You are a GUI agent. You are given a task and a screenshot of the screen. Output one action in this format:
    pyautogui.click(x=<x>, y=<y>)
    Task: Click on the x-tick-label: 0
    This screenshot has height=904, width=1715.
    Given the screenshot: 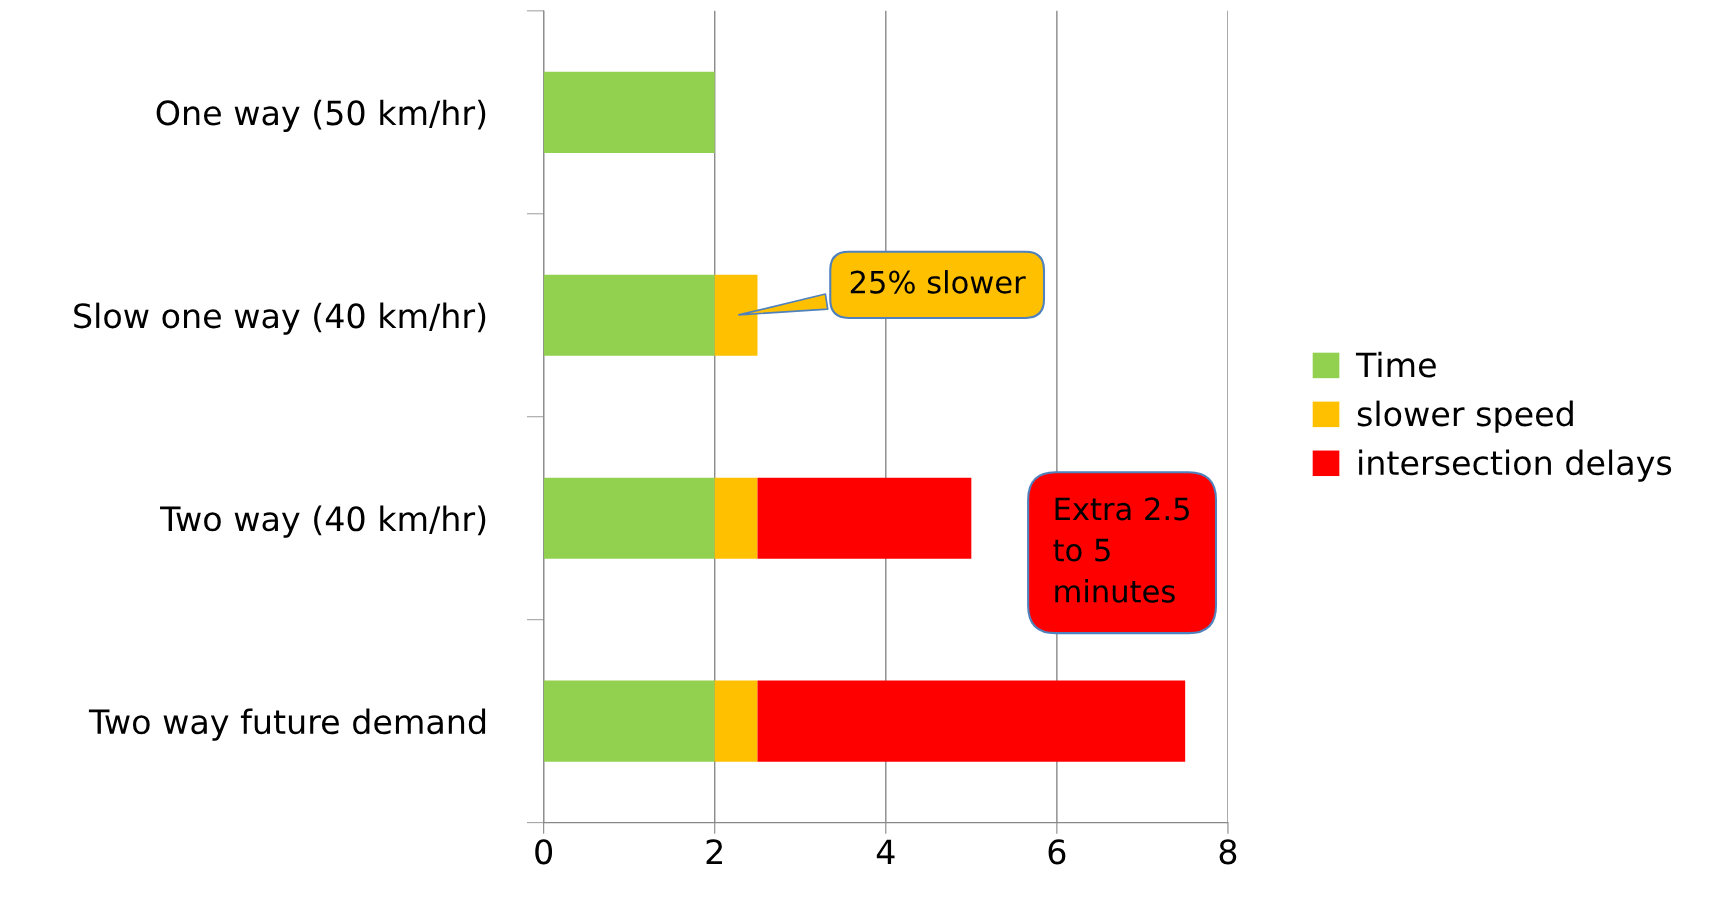 What is the action you would take?
    pyautogui.click(x=544, y=852)
    